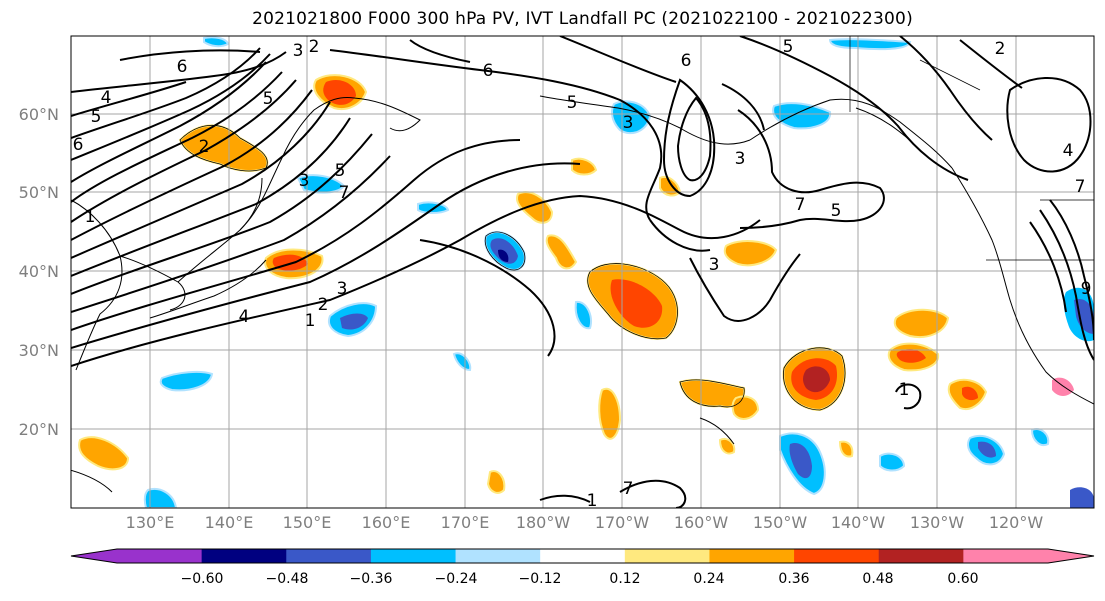 The image size is (1105, 601). Describe the element at coordinates (1016, 522) in the screenshot. I see `lon-label: 120°W` at that location.